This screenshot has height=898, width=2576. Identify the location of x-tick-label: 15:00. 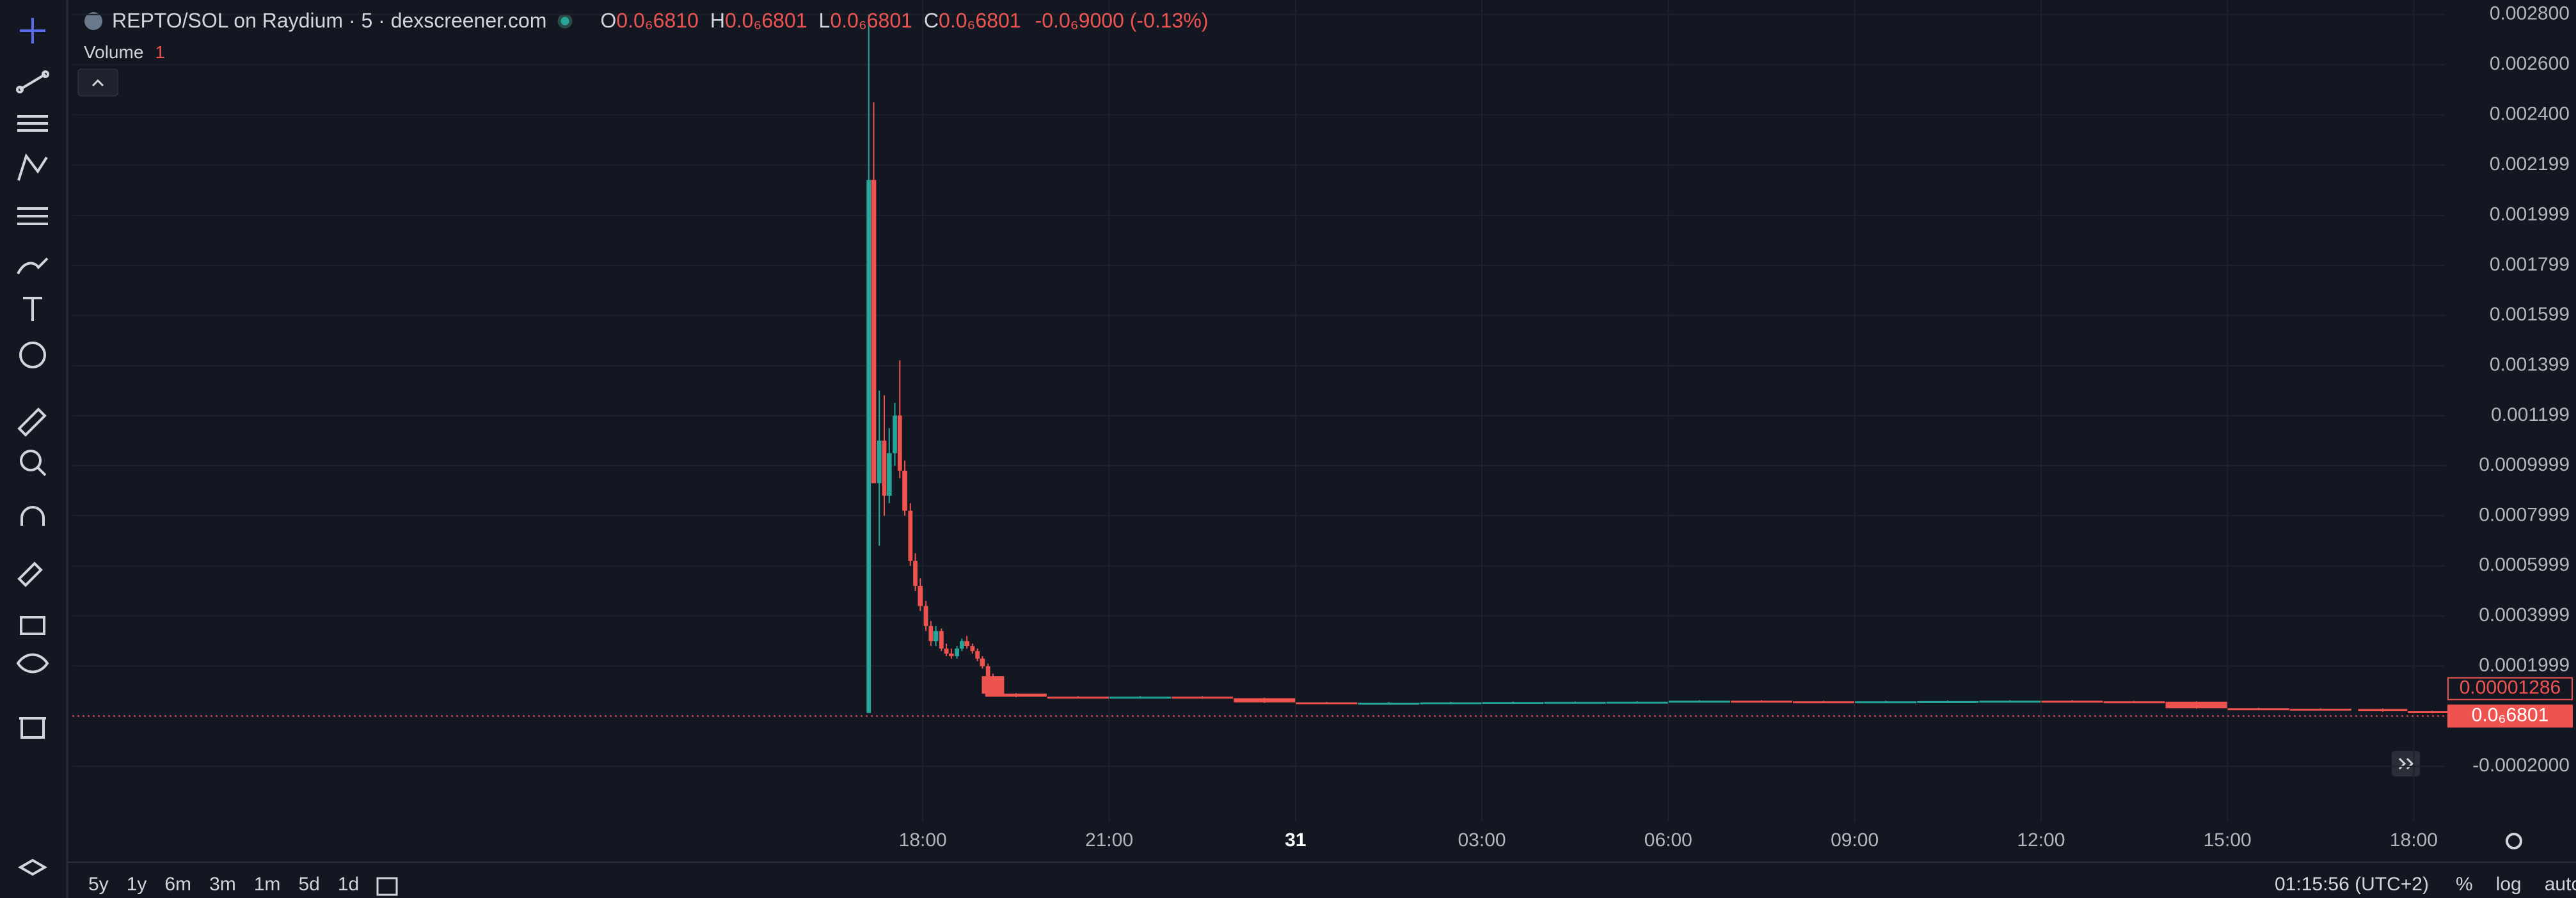
(2228, 840).